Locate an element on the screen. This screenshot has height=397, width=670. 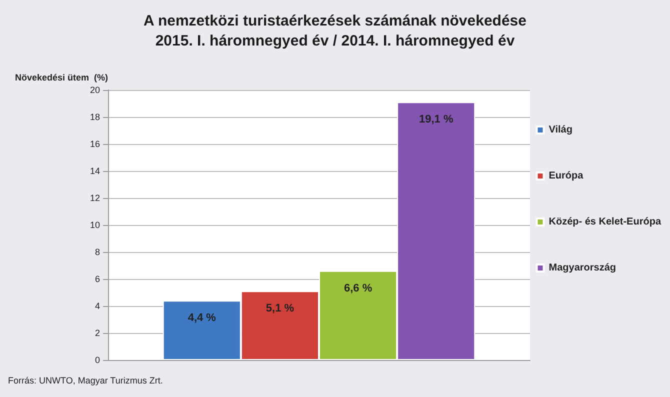
legend-label: Magyarország is located at coordinates (582, 268).